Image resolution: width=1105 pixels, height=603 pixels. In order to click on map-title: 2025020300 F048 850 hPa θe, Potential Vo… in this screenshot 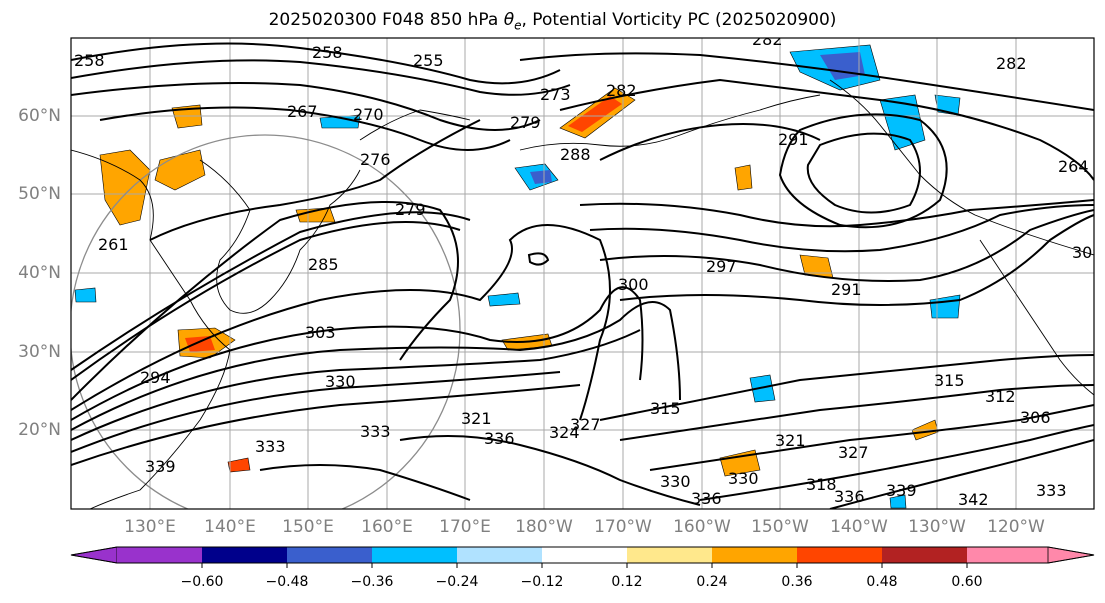, I will do `click(552, 21)`.